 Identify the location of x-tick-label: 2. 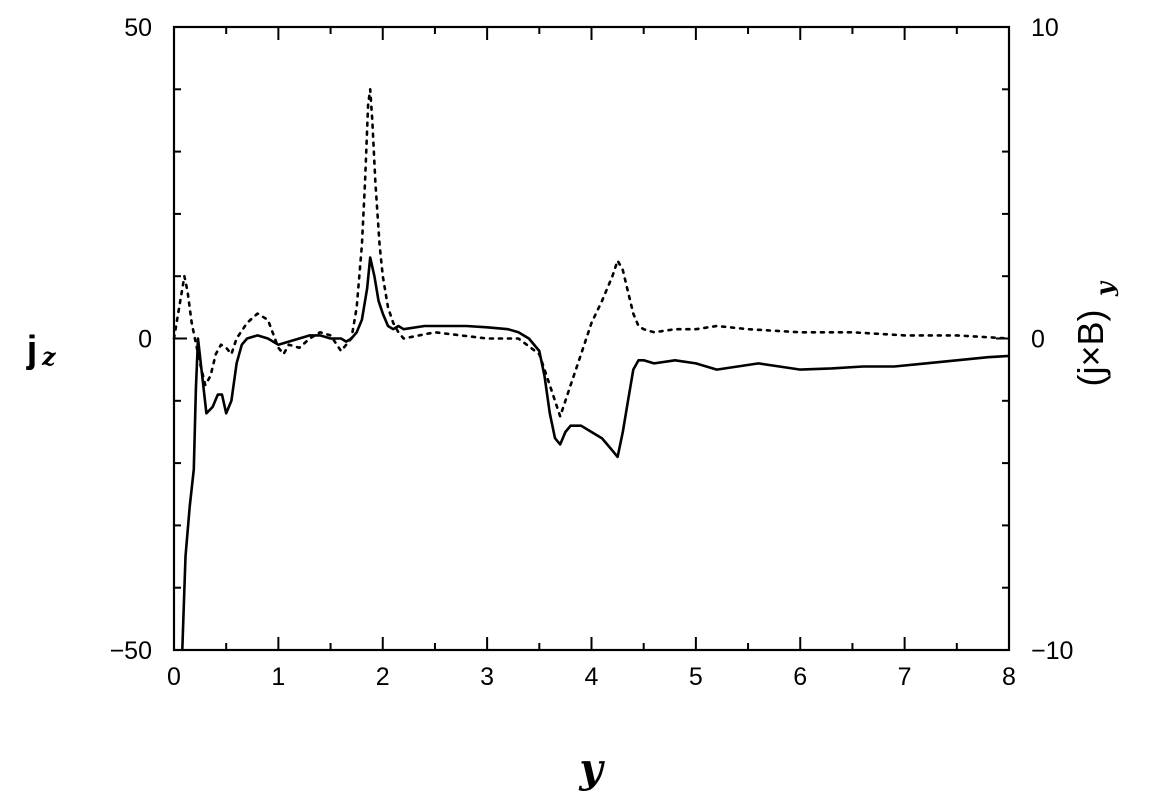
(383, 677).